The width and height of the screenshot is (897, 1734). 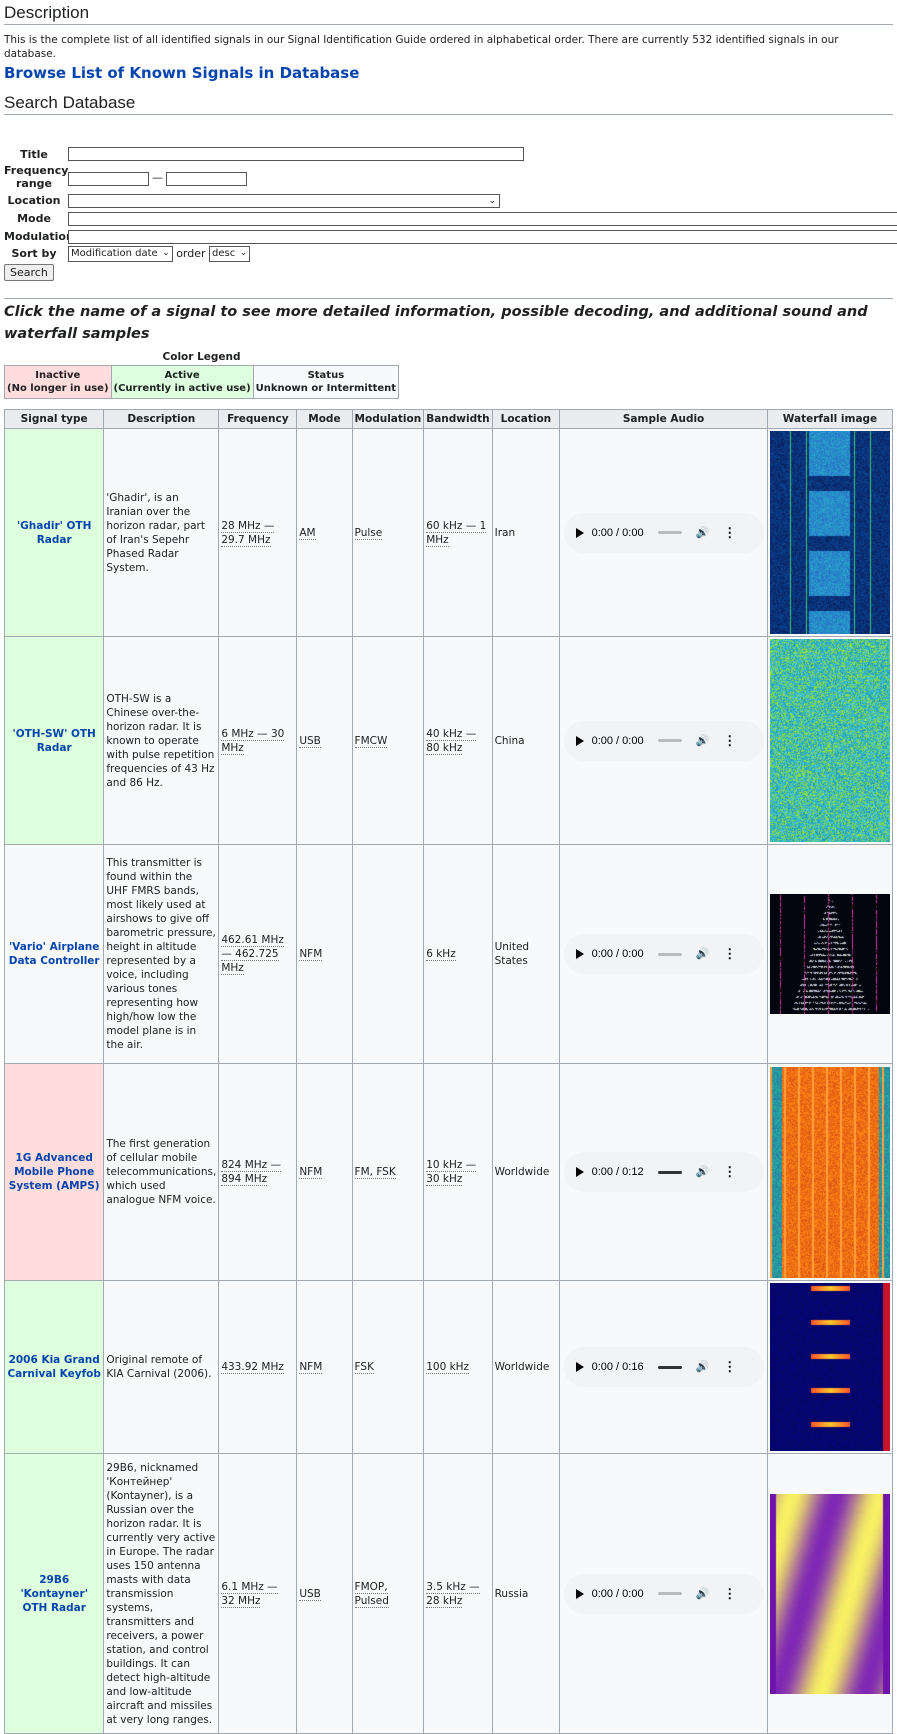 I want to click on signal-link: 2006 Kia Grand Carnival Keyfob, so click(x=54, y=1367).